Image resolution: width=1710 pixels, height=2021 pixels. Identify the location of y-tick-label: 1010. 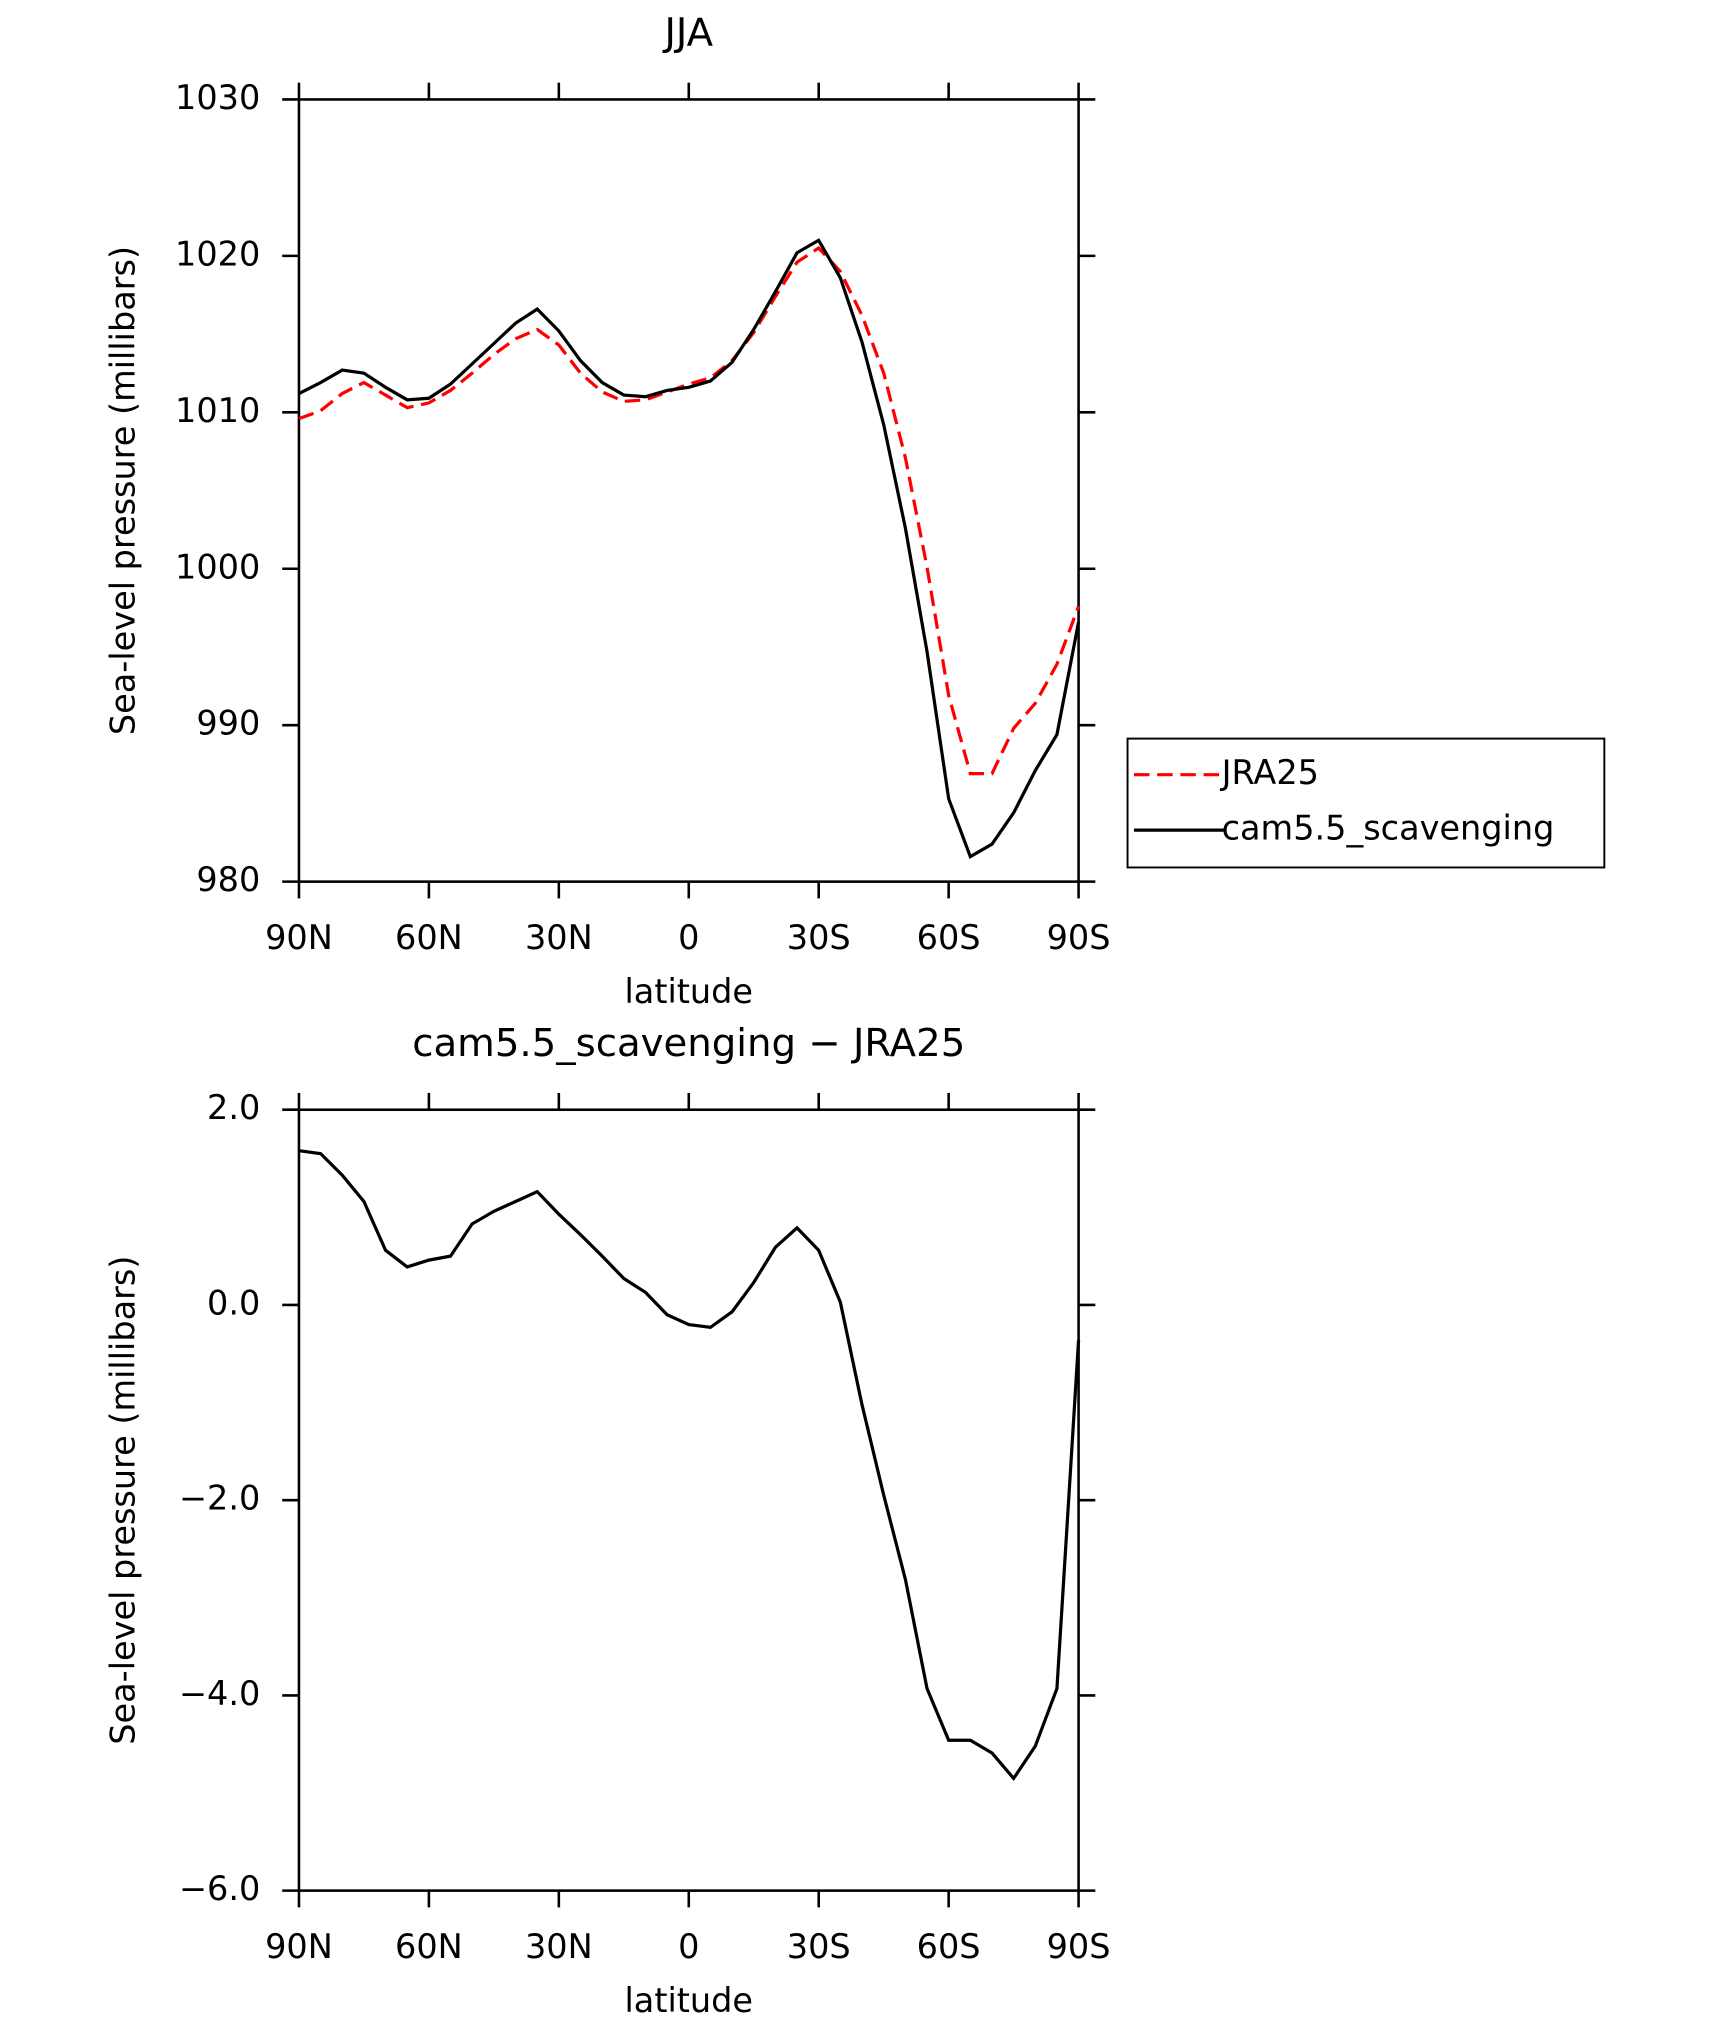
(217, 410).